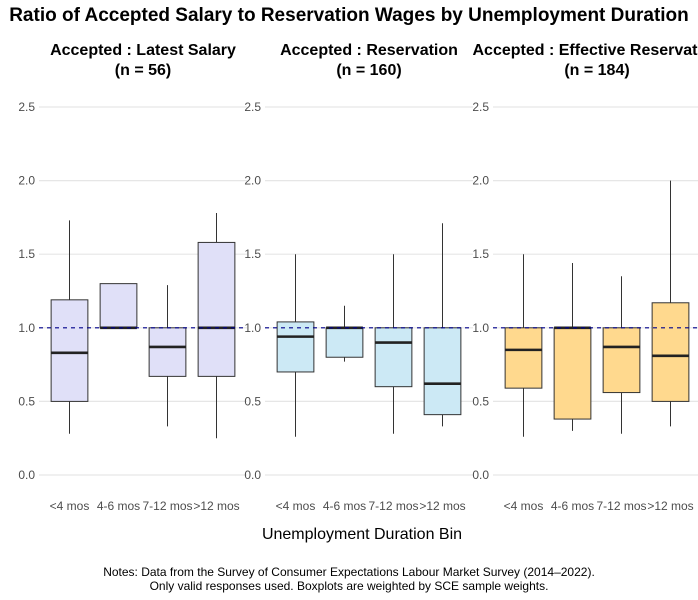 The width and height of the screenshot is (698, 600). Describe the element at coordinates (143, 50) in the screenshot. I see `panel-title: Accepted : Latest Salary` at that location.